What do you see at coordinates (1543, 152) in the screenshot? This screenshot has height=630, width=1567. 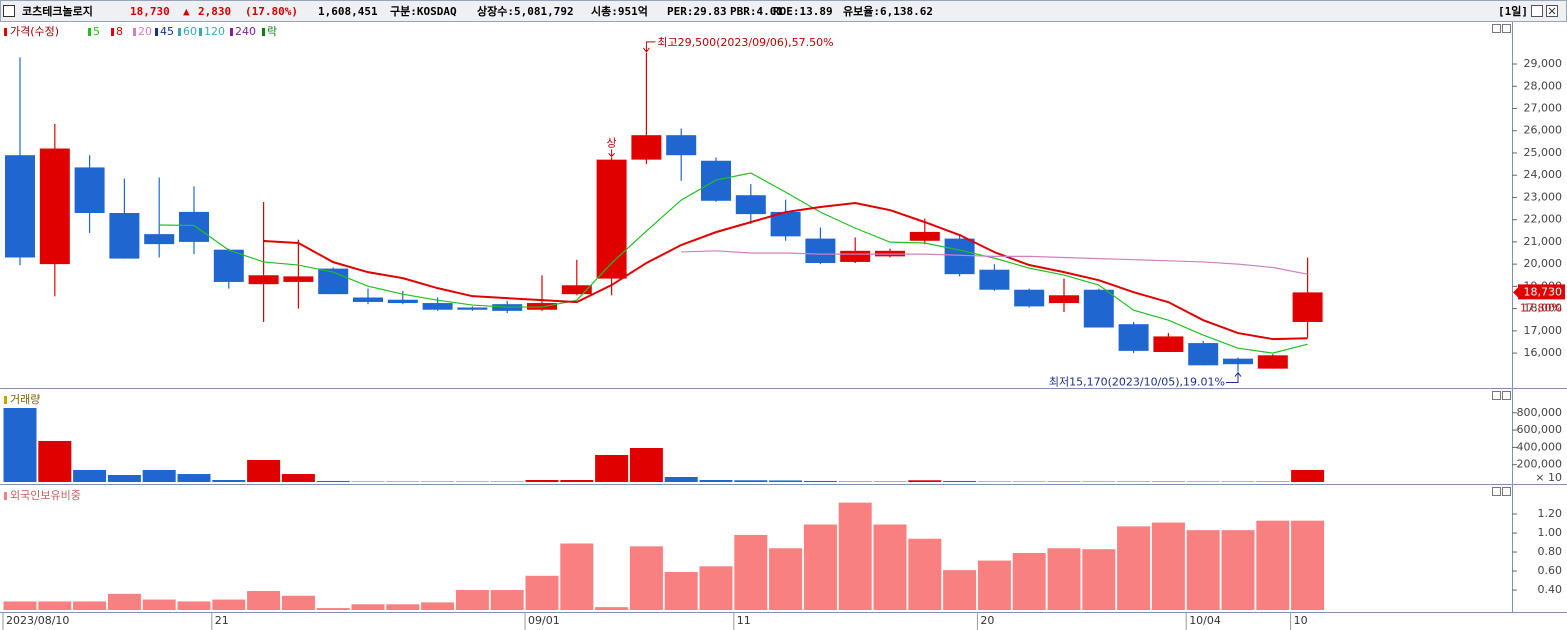 I see `y-tick-label: 25,000` at bounding box center [1543, 152].